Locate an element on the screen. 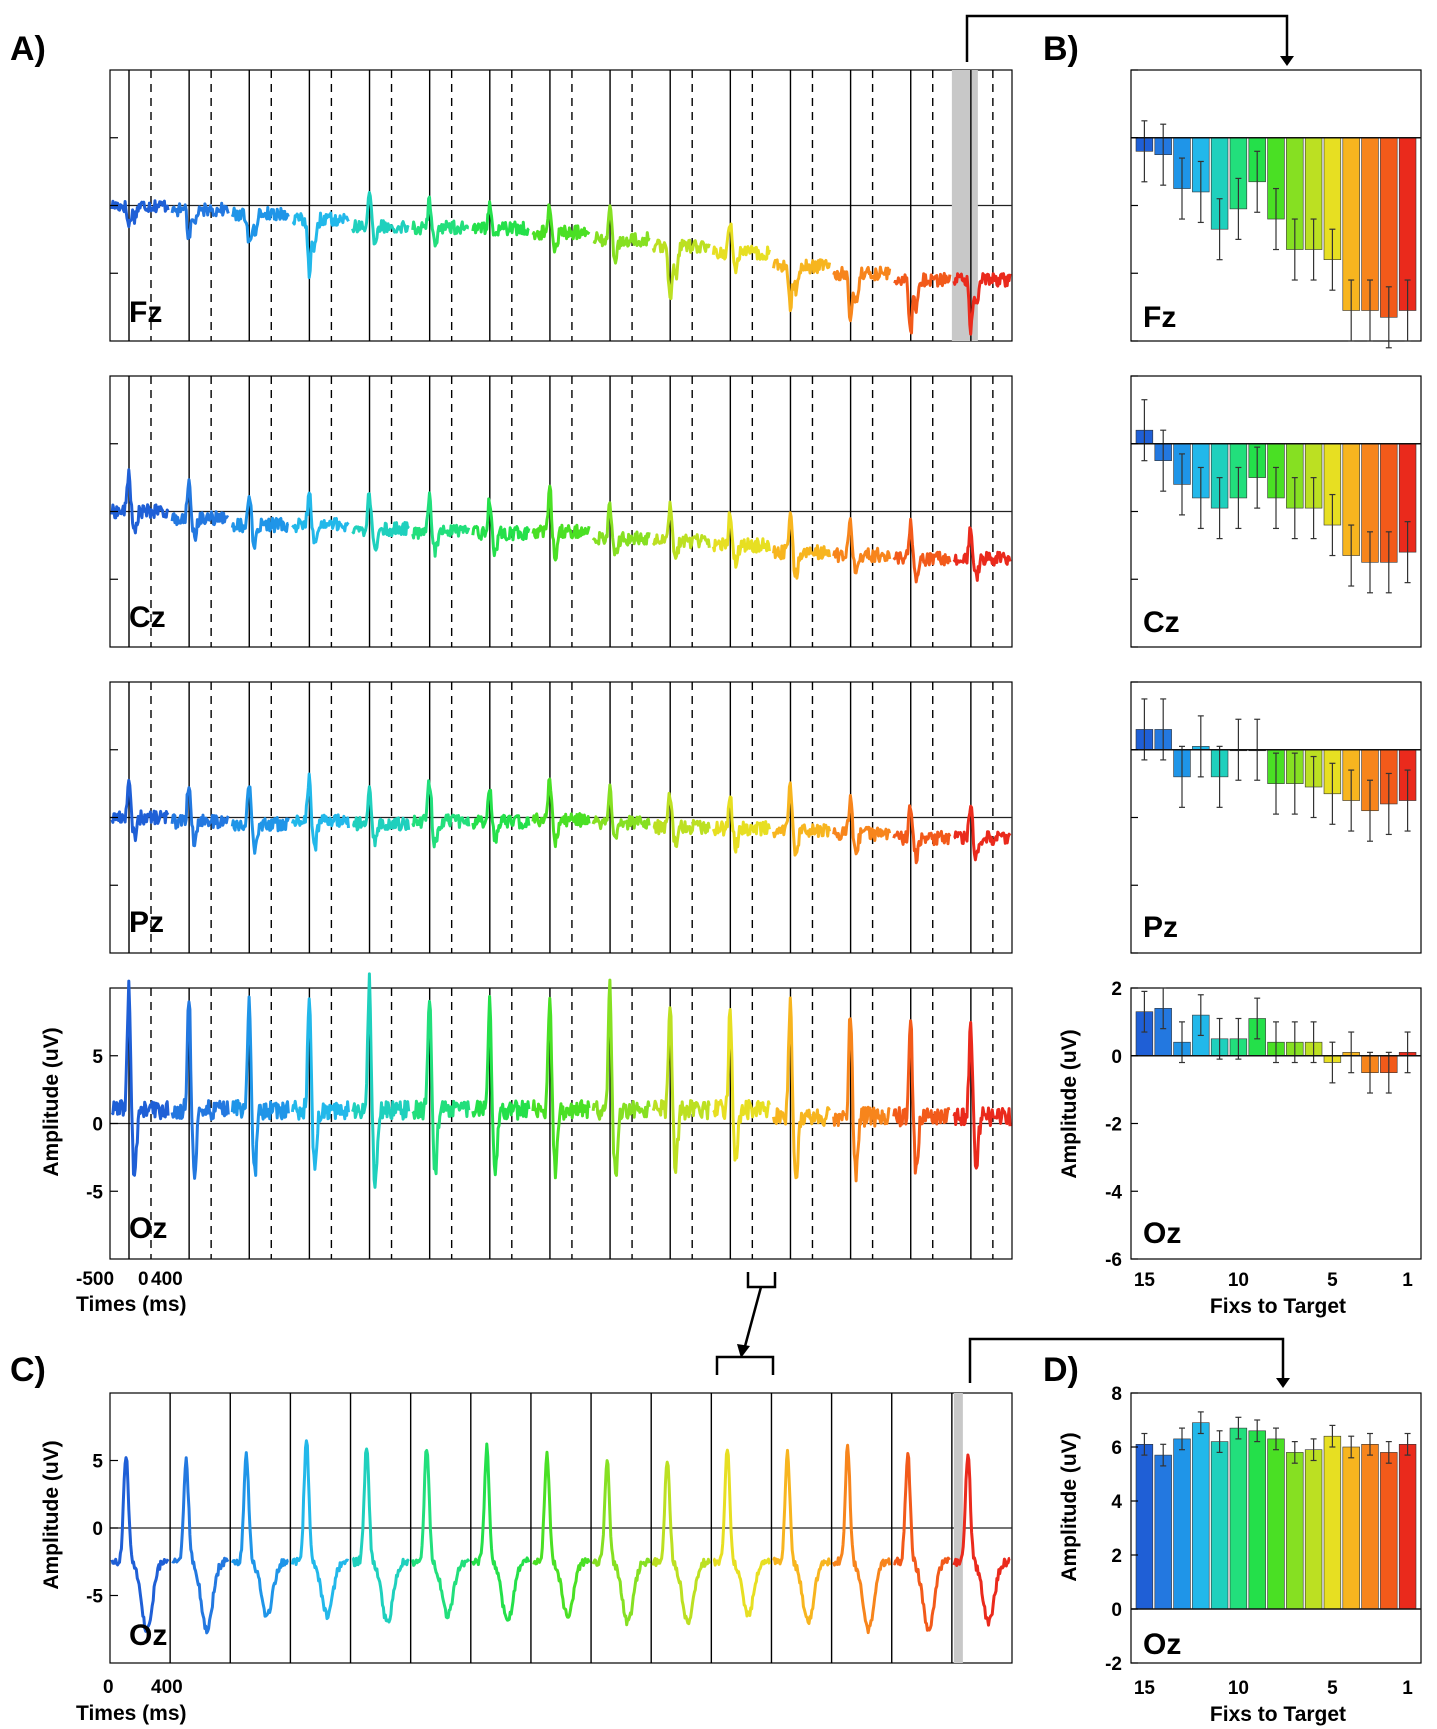  panel-d-ylabel: Amplitude (uV) is located at coordinates (1069, 1506).